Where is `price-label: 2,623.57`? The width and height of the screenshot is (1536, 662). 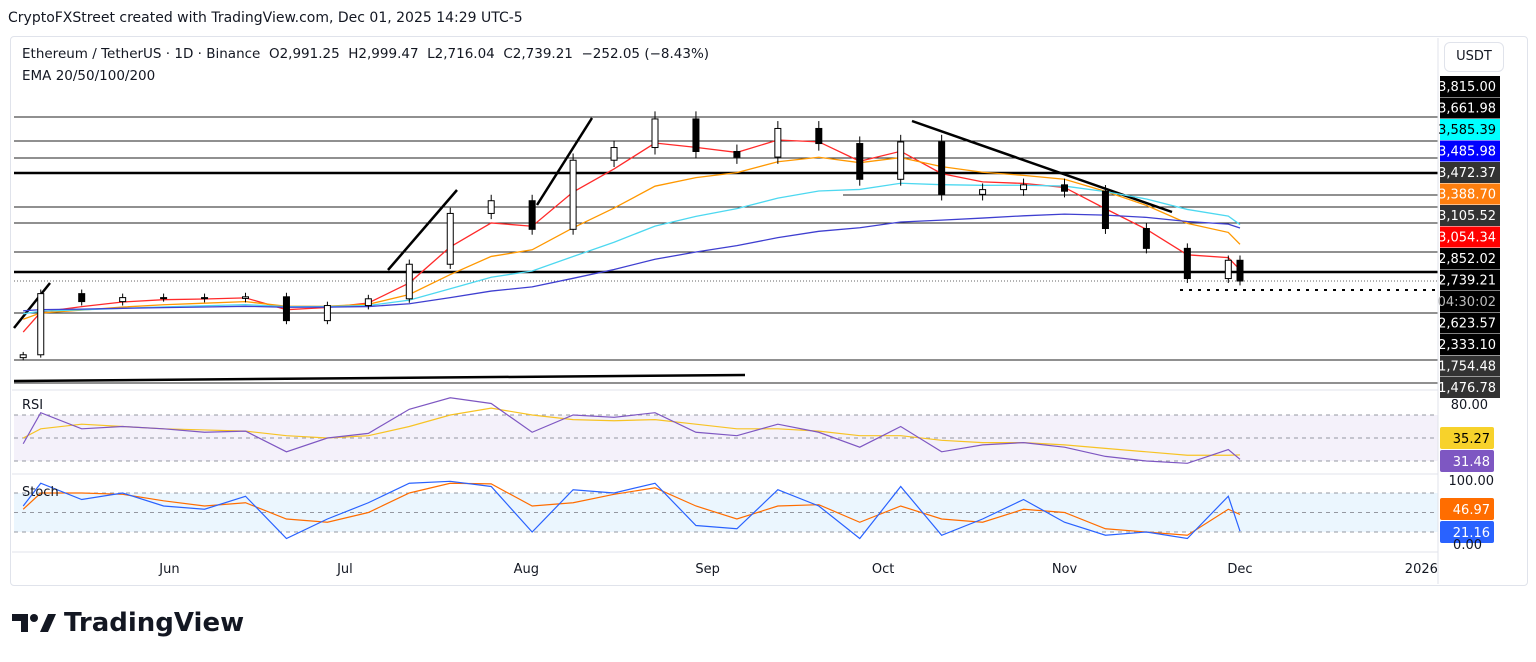 price-label: 2,623.57 is located at coordinates (1467, 324).